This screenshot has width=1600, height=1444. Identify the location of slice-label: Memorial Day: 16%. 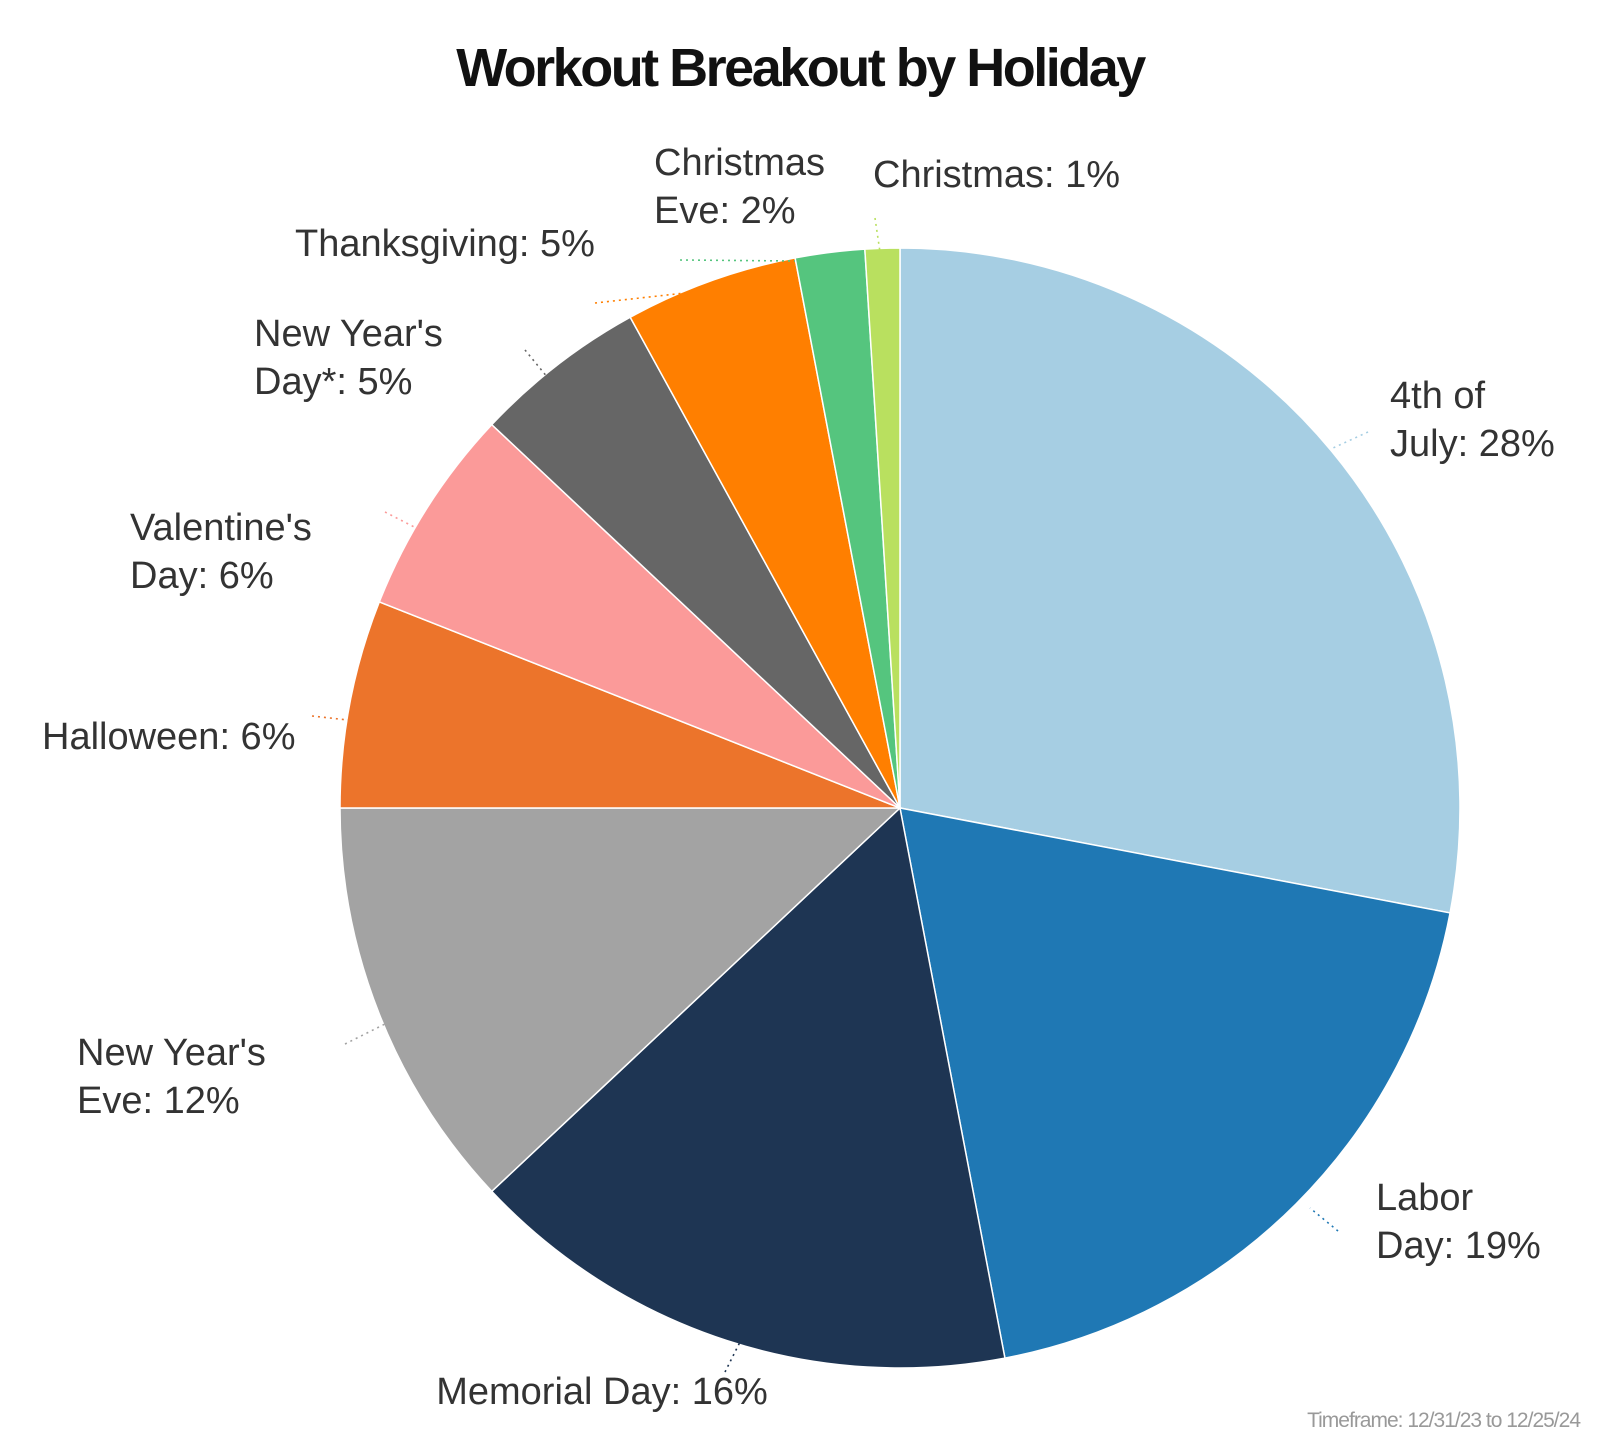
(602, 1392).